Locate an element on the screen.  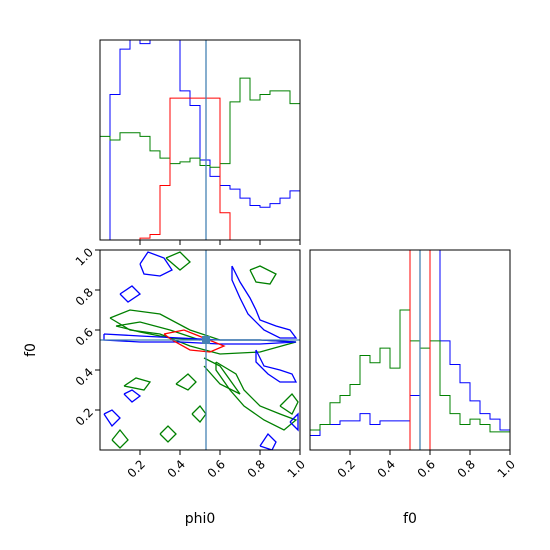
contour-ytick-label: 0.4 is located at coordinates (84, 376).